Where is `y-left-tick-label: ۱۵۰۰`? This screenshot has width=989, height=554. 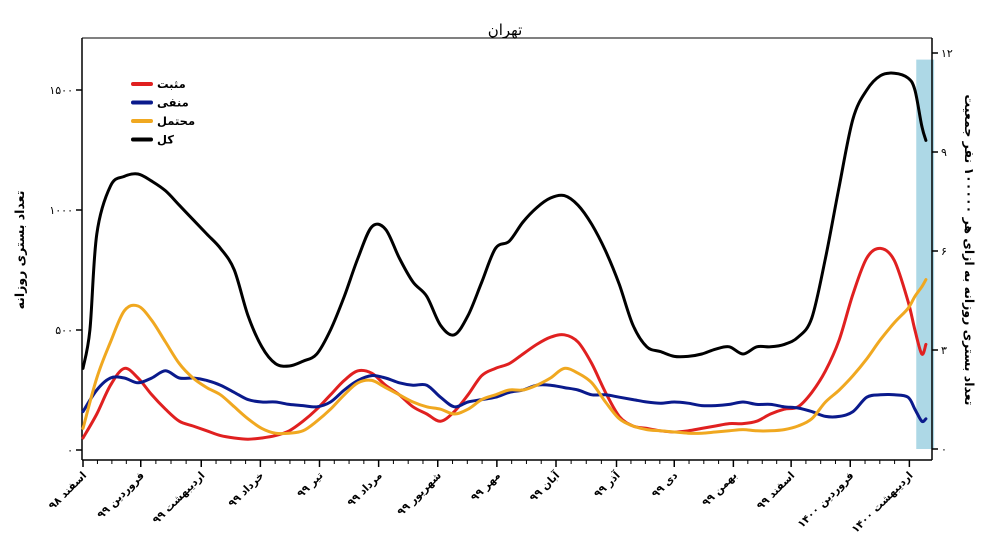
y-left-tick-label: ۱۵۰۰ is located at coordinates (61, 90).